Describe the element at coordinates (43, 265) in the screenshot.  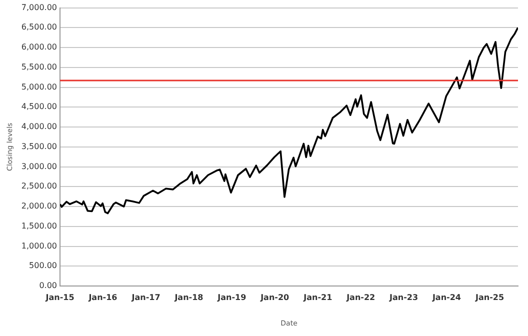
I see `y-tick-label: 500.00` at that location.